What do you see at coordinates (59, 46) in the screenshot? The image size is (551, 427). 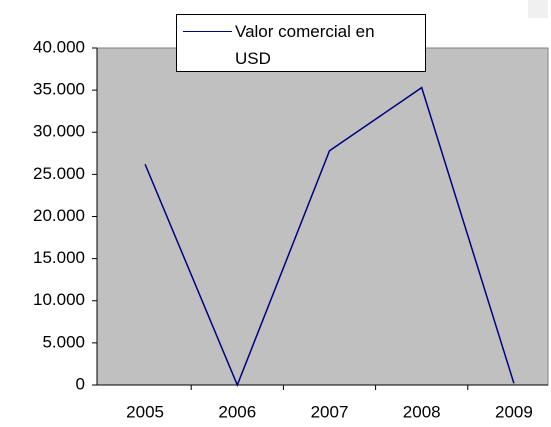 I see `y-tick-label: 40.000` at bounding box center [59, 46].